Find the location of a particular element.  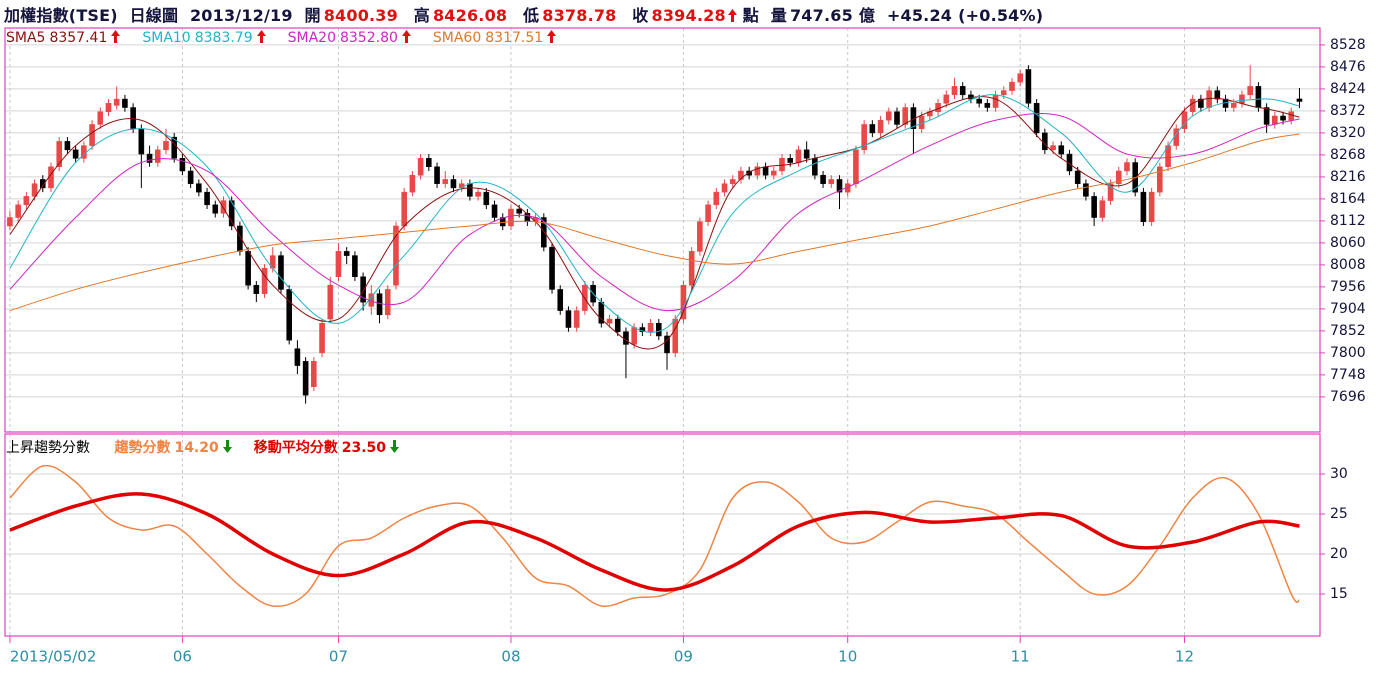

legend-value: 8352.80 is located at coordinates (368, 38).